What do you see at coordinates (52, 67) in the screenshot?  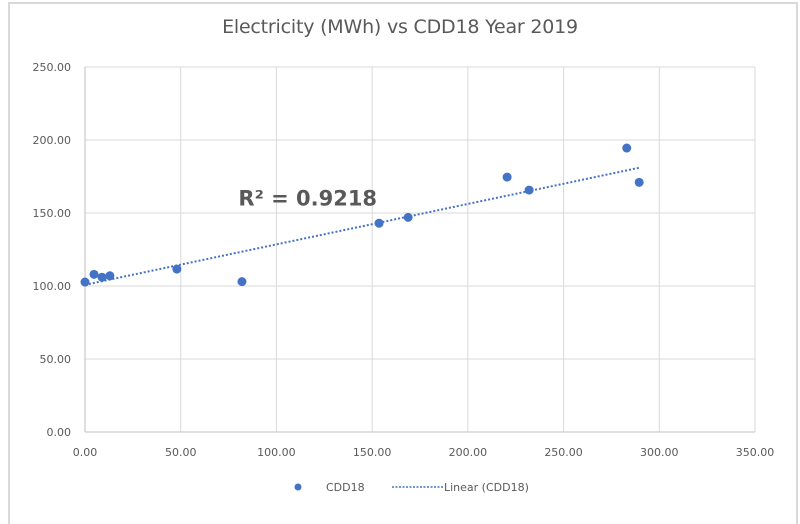 I see `y-tick-label: 250.00` at bounding box center [52, 67].